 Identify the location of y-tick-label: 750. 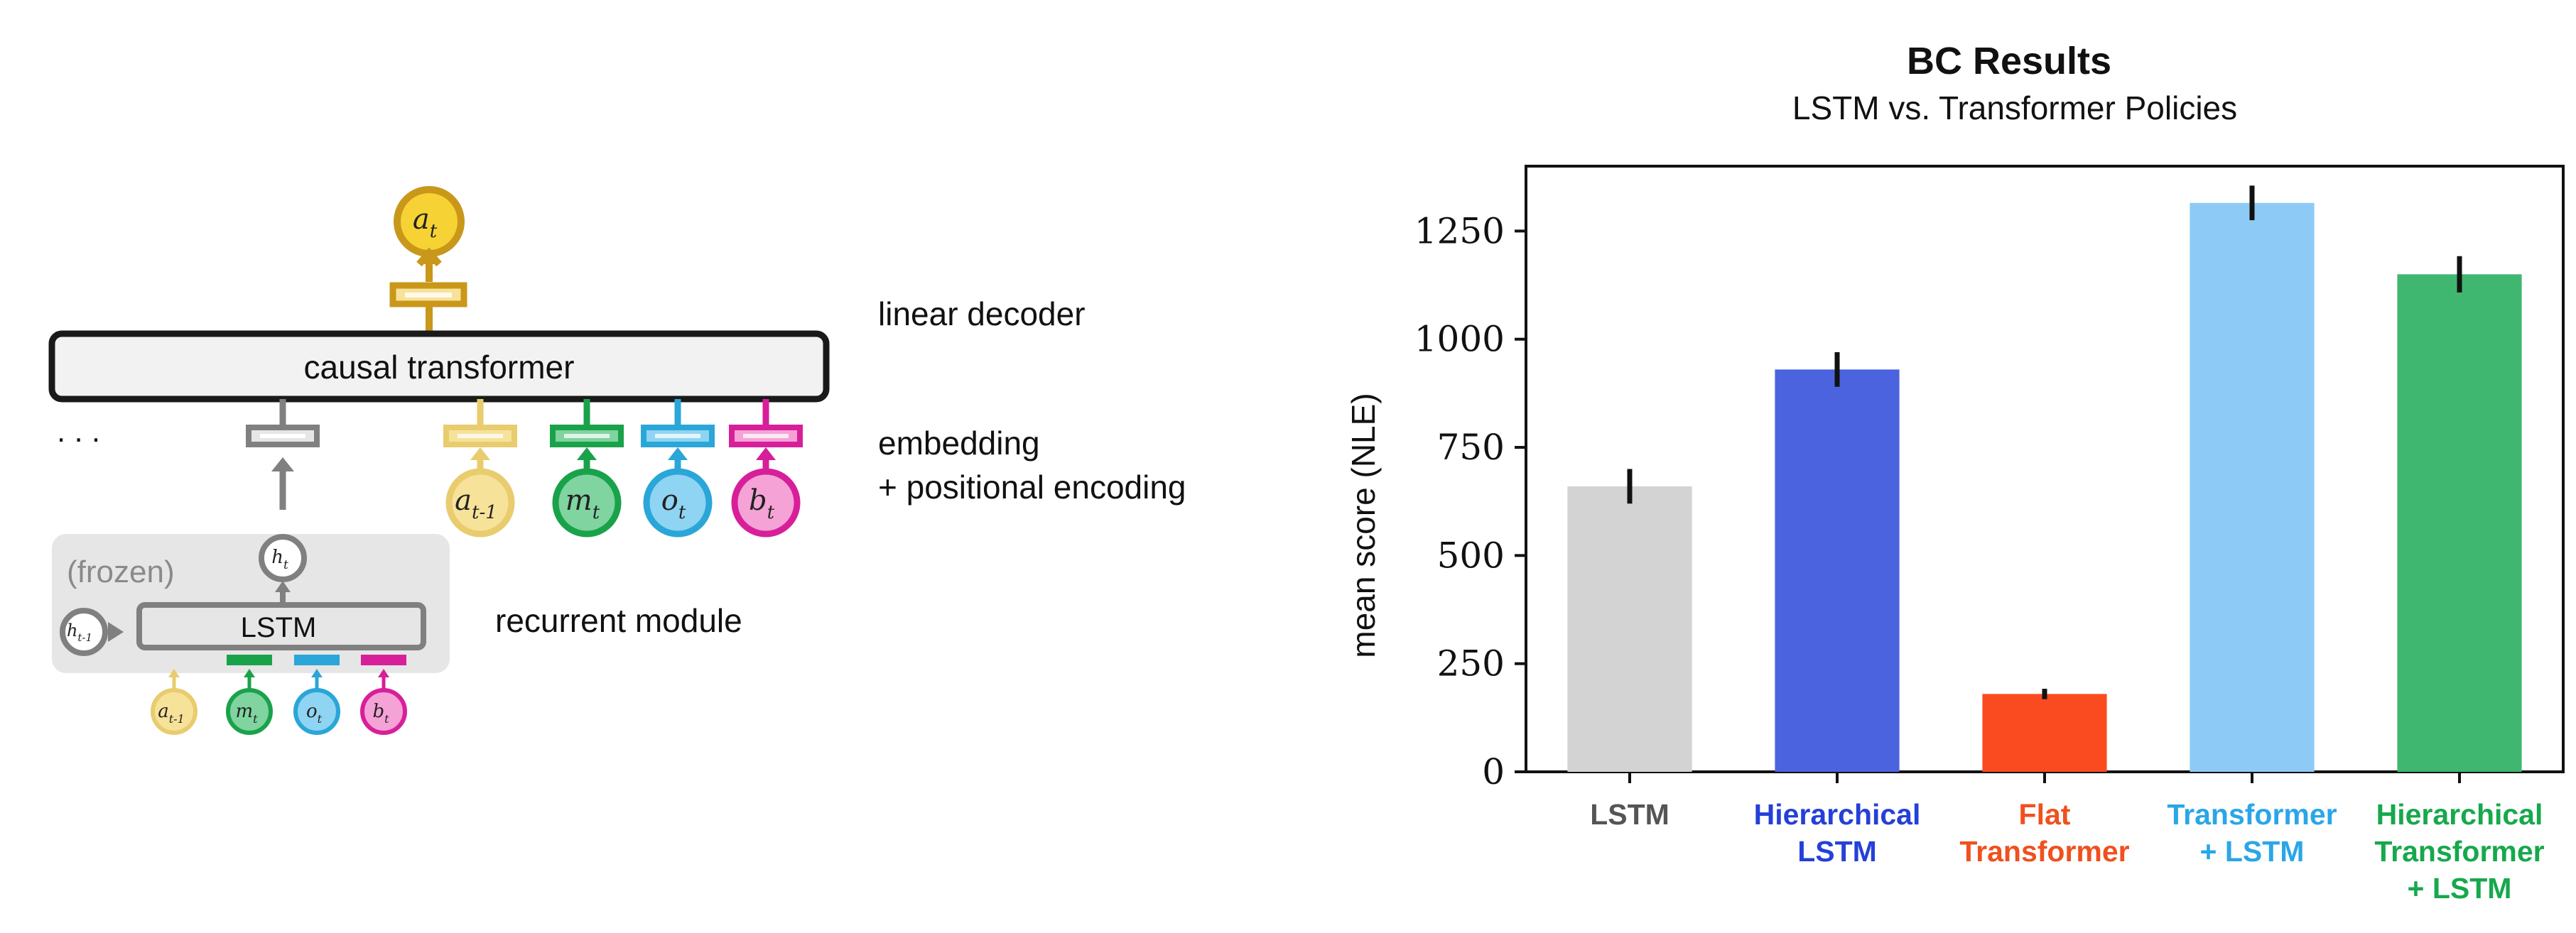
(1471, 447).